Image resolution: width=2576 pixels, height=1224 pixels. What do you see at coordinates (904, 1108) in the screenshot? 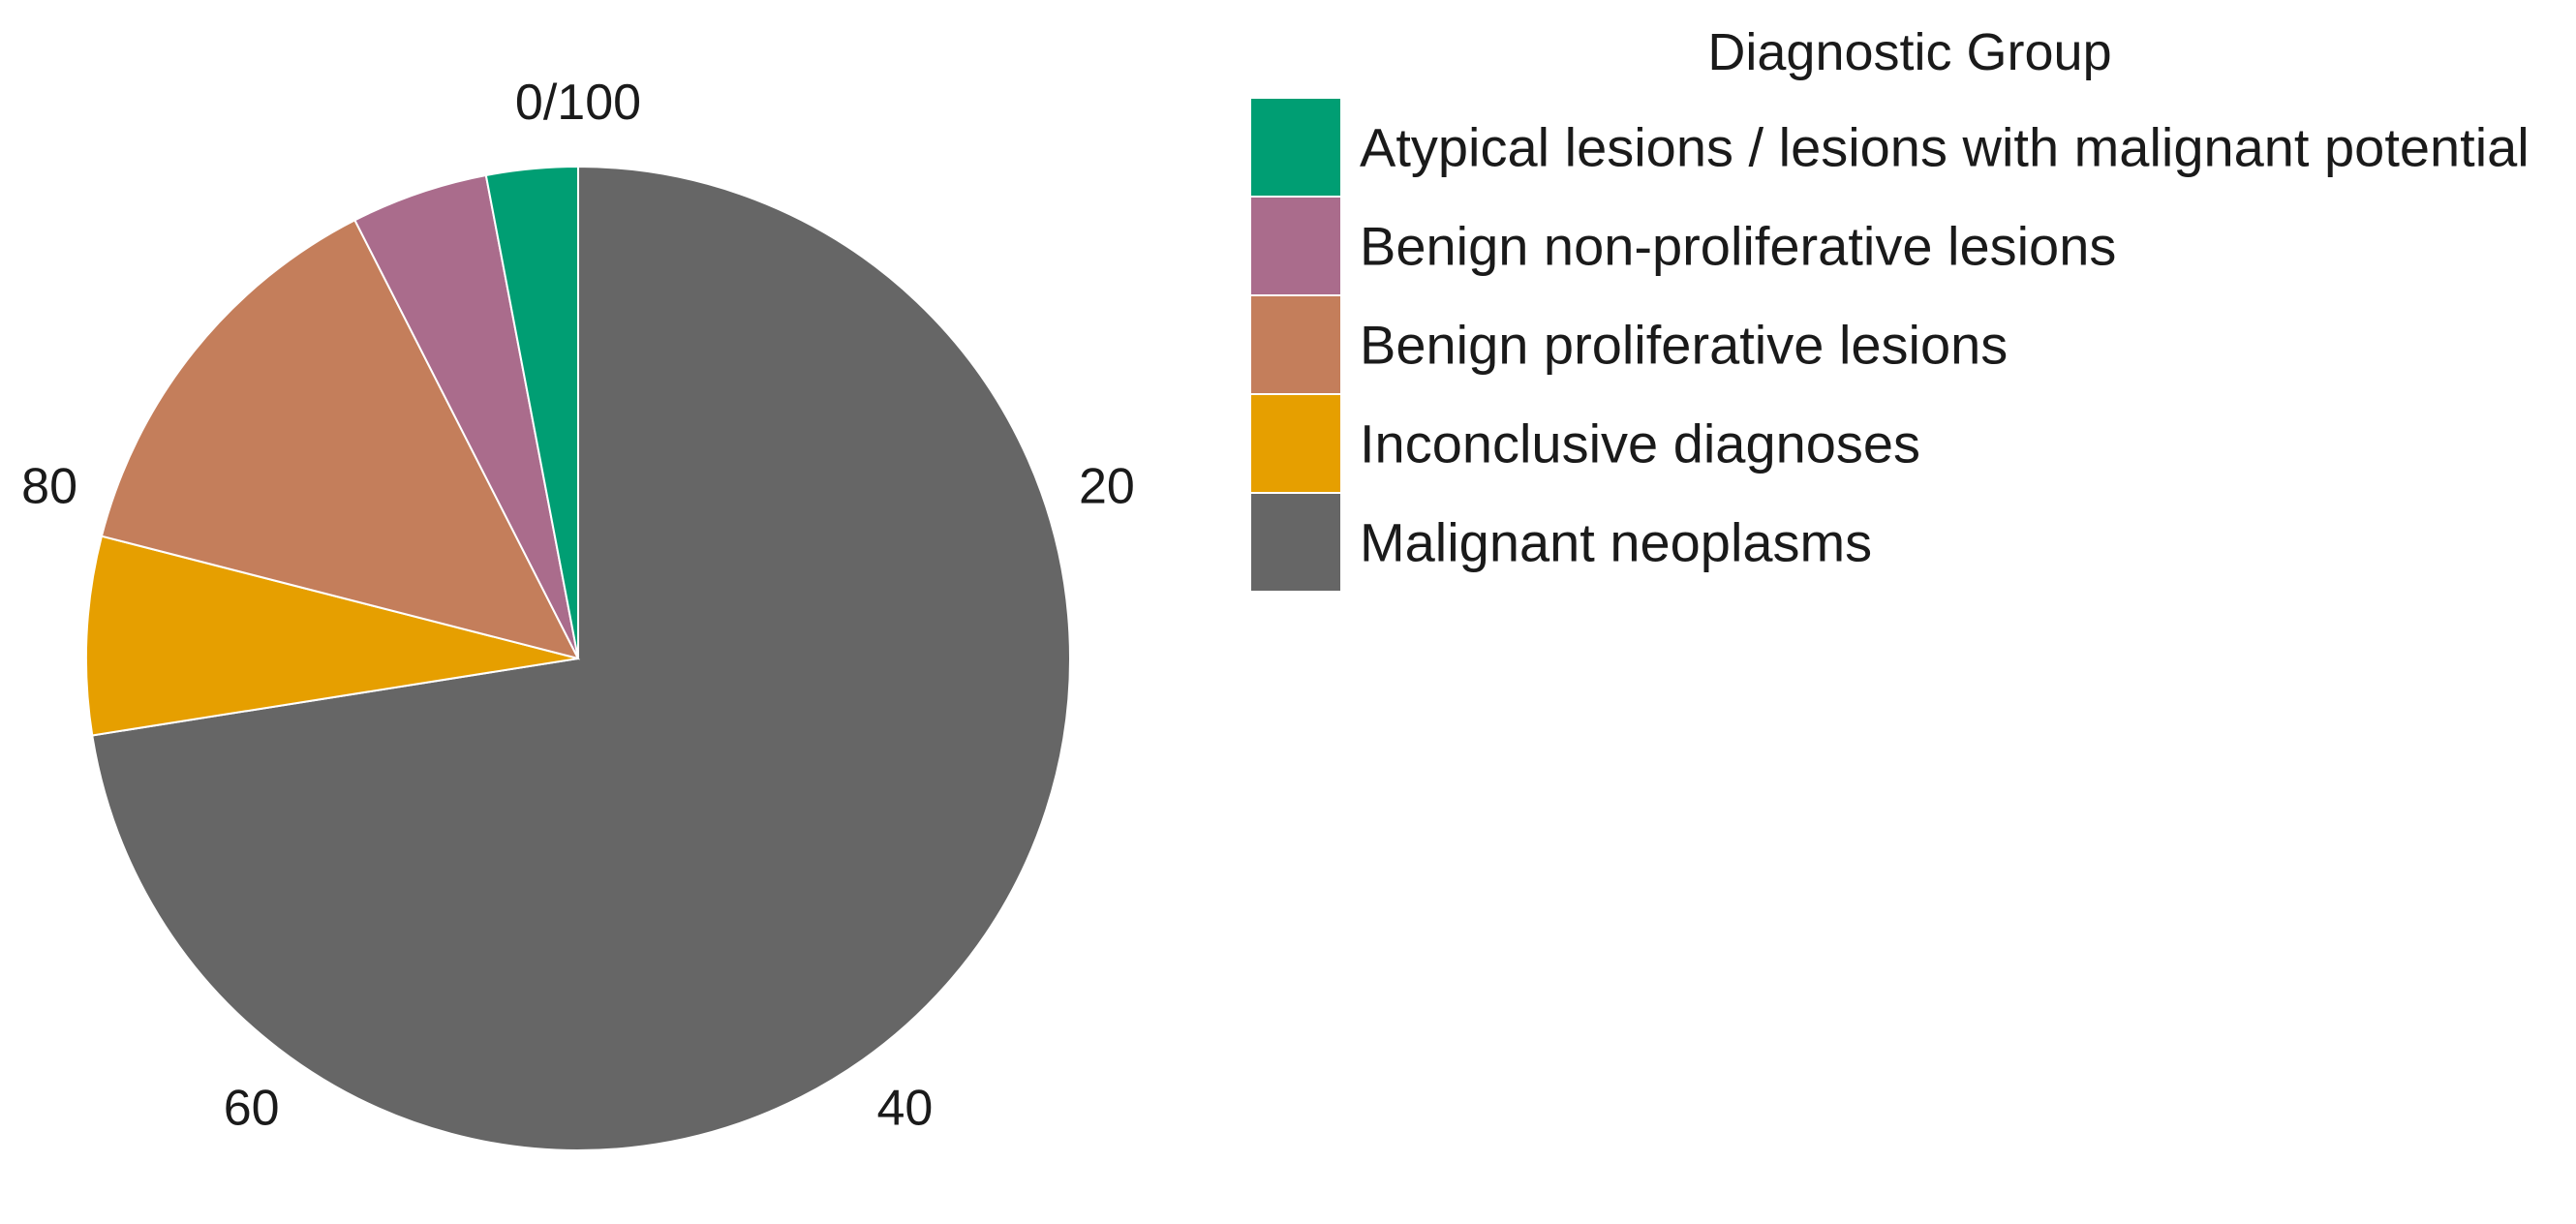
I see `tick-label: 40` at bounding box center [904, 1108].